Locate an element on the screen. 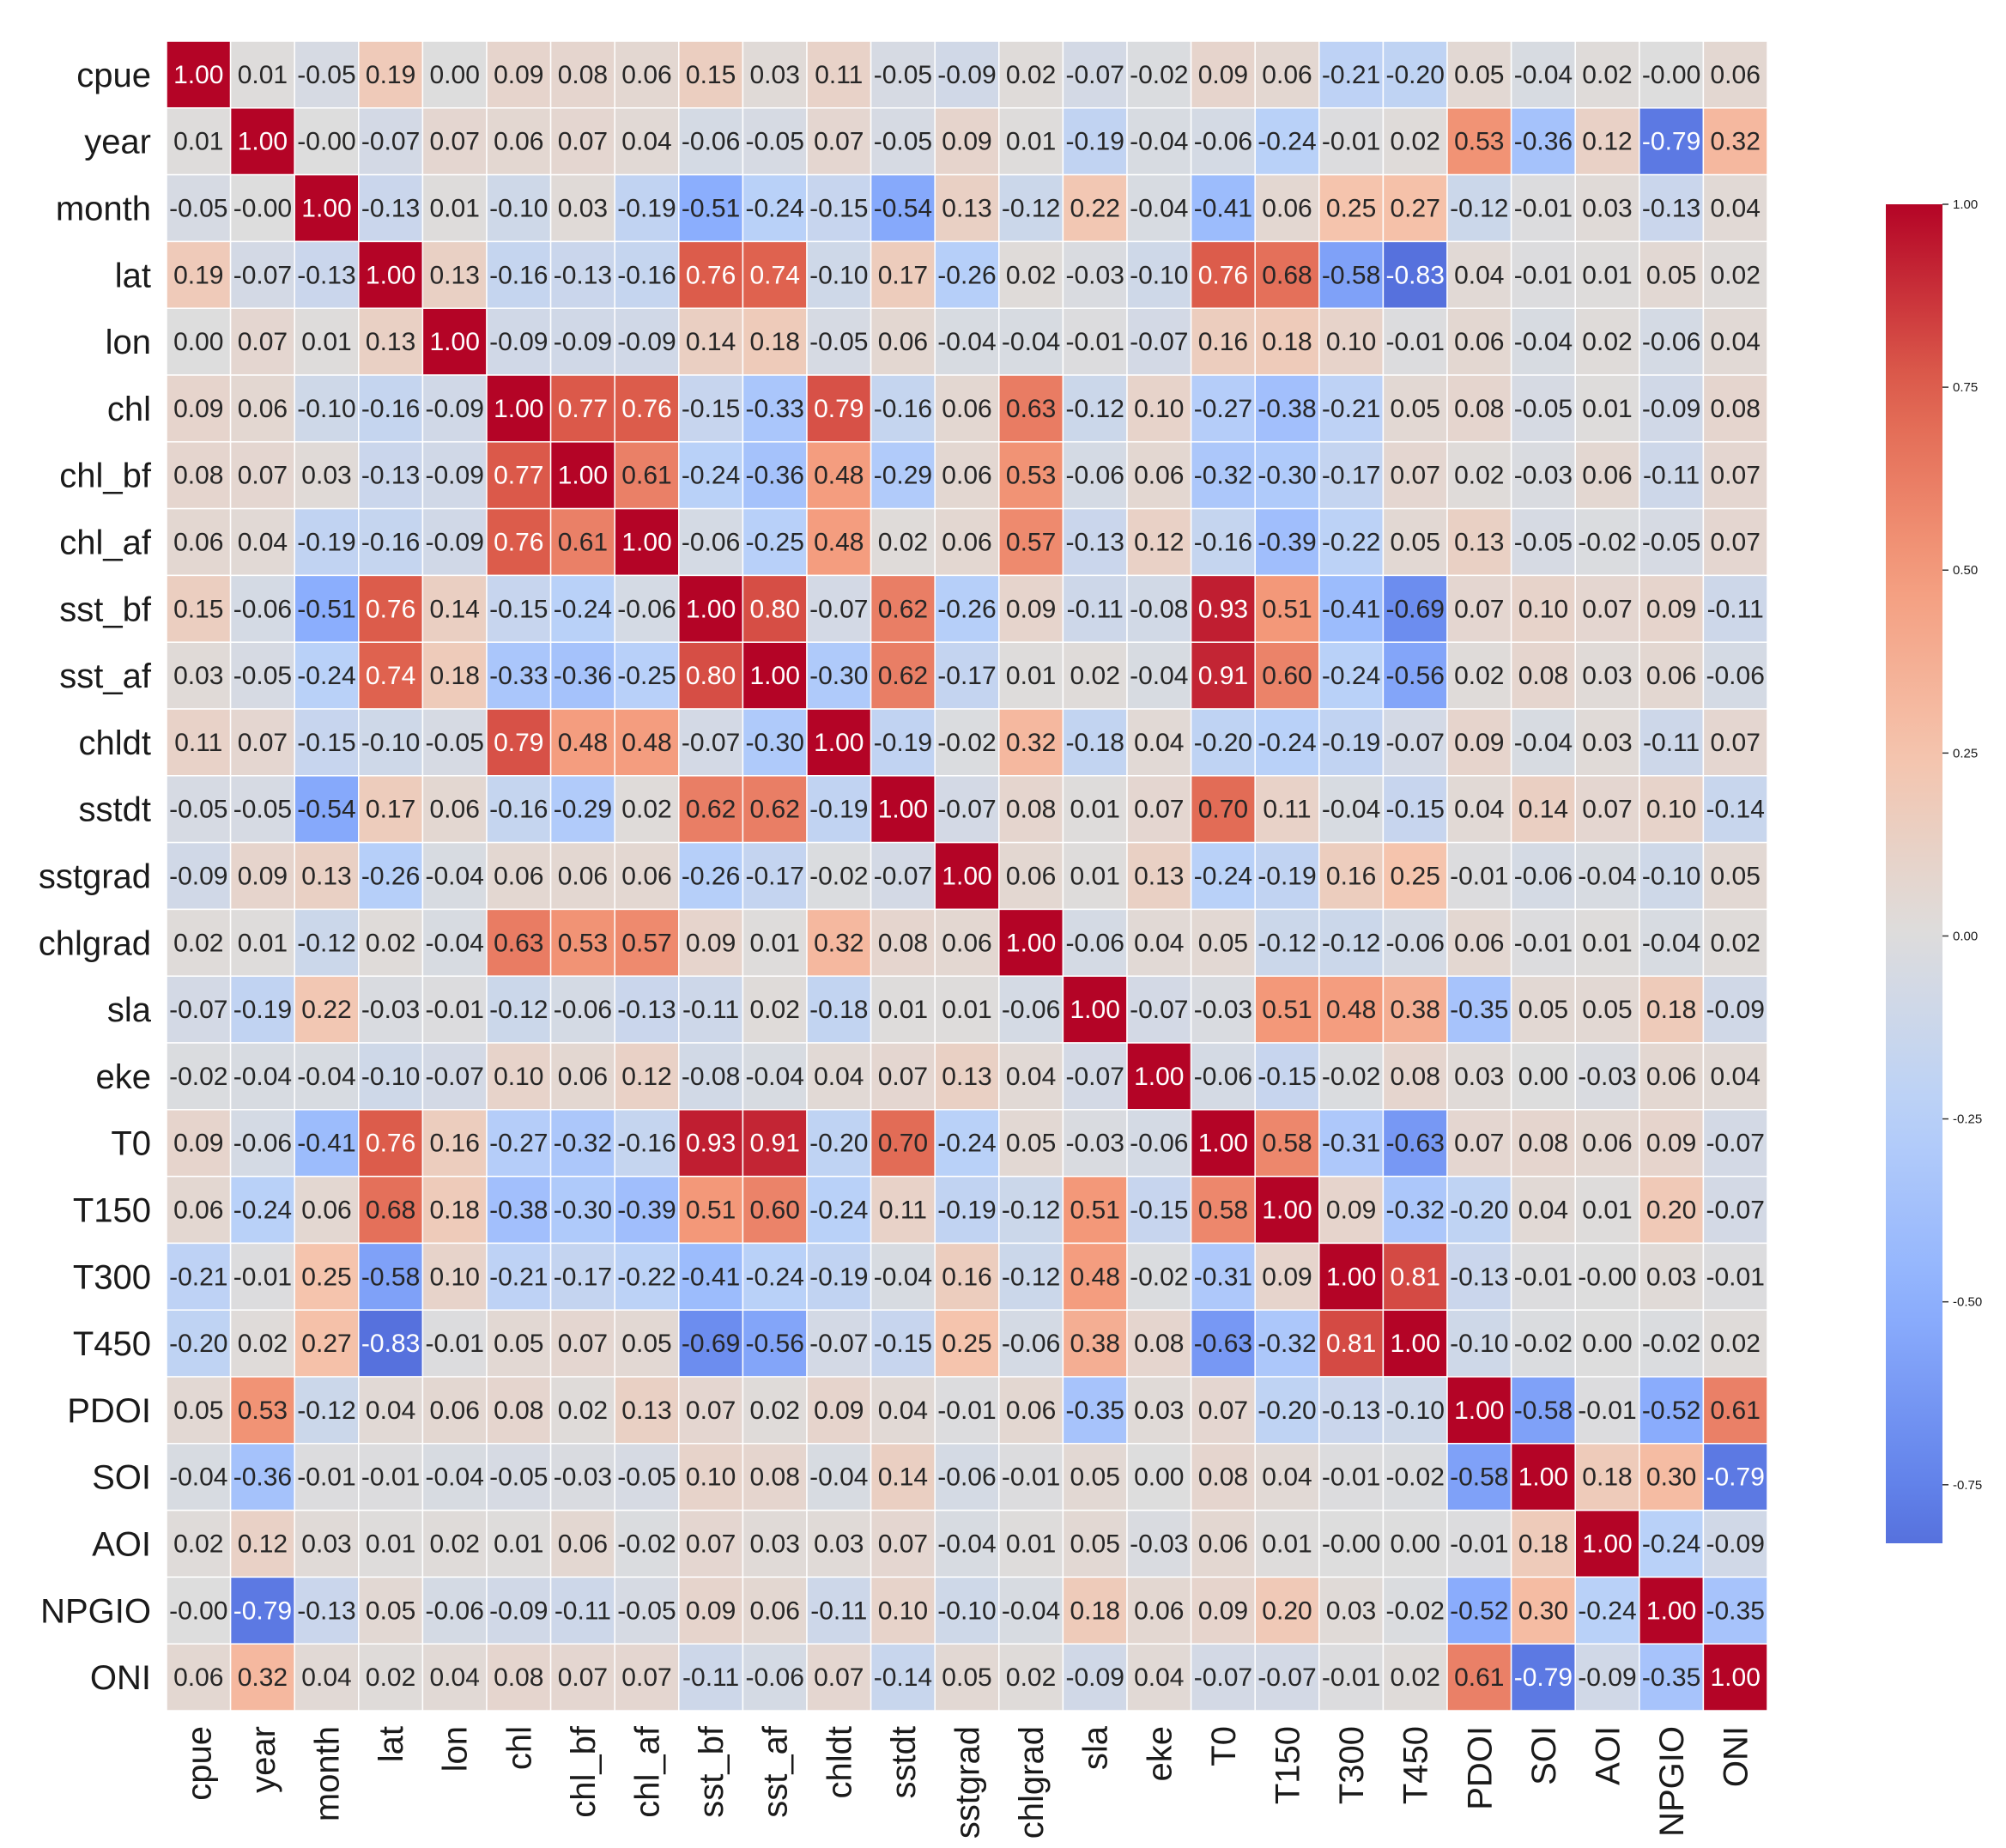 This screenshot has height=1848, width=2006. row-label: year is located at coordinates (118, 142).